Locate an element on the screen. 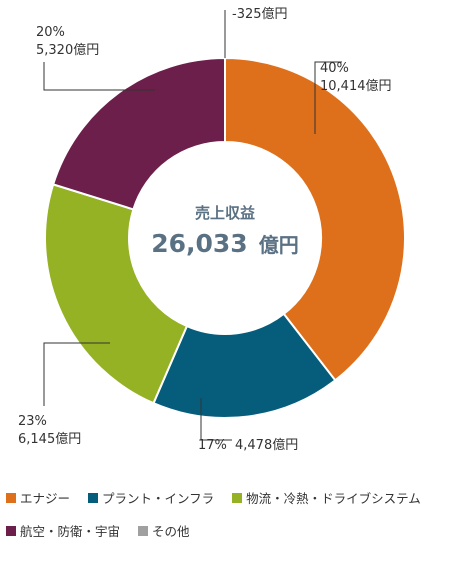  legend-item-plant: プラント・インフラ is located at coordinates (151, 497).